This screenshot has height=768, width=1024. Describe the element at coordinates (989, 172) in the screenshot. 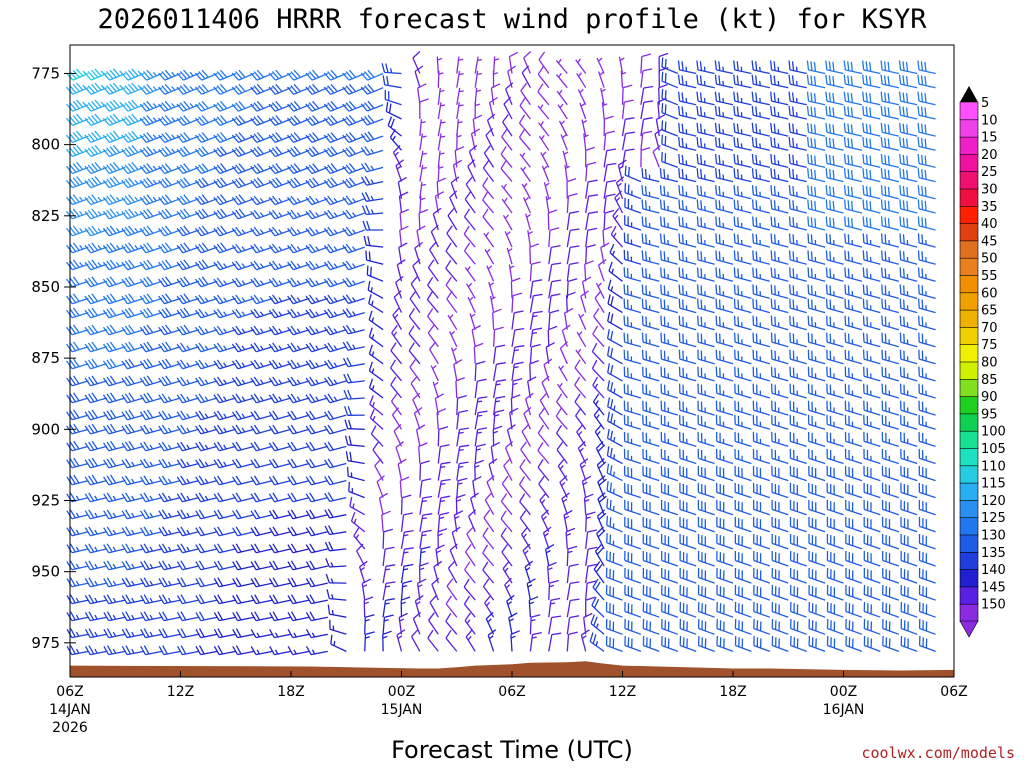

I see `colorbar-label: 25` at that location.